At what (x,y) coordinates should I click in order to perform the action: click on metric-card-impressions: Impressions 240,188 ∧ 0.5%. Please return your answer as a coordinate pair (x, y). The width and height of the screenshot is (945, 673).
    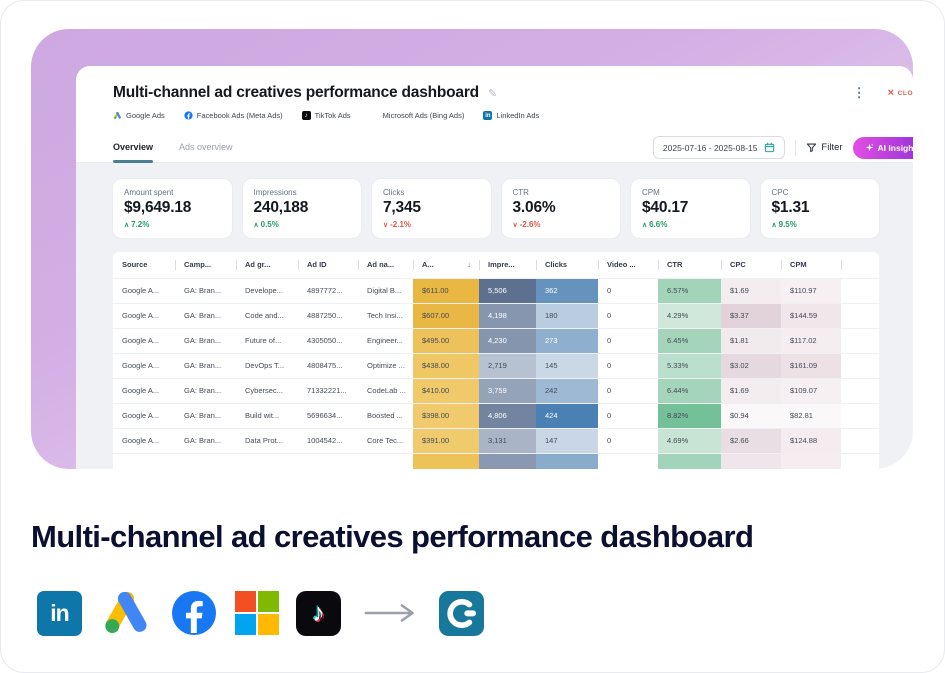
    Looking at the image, I should click on (301, 208).